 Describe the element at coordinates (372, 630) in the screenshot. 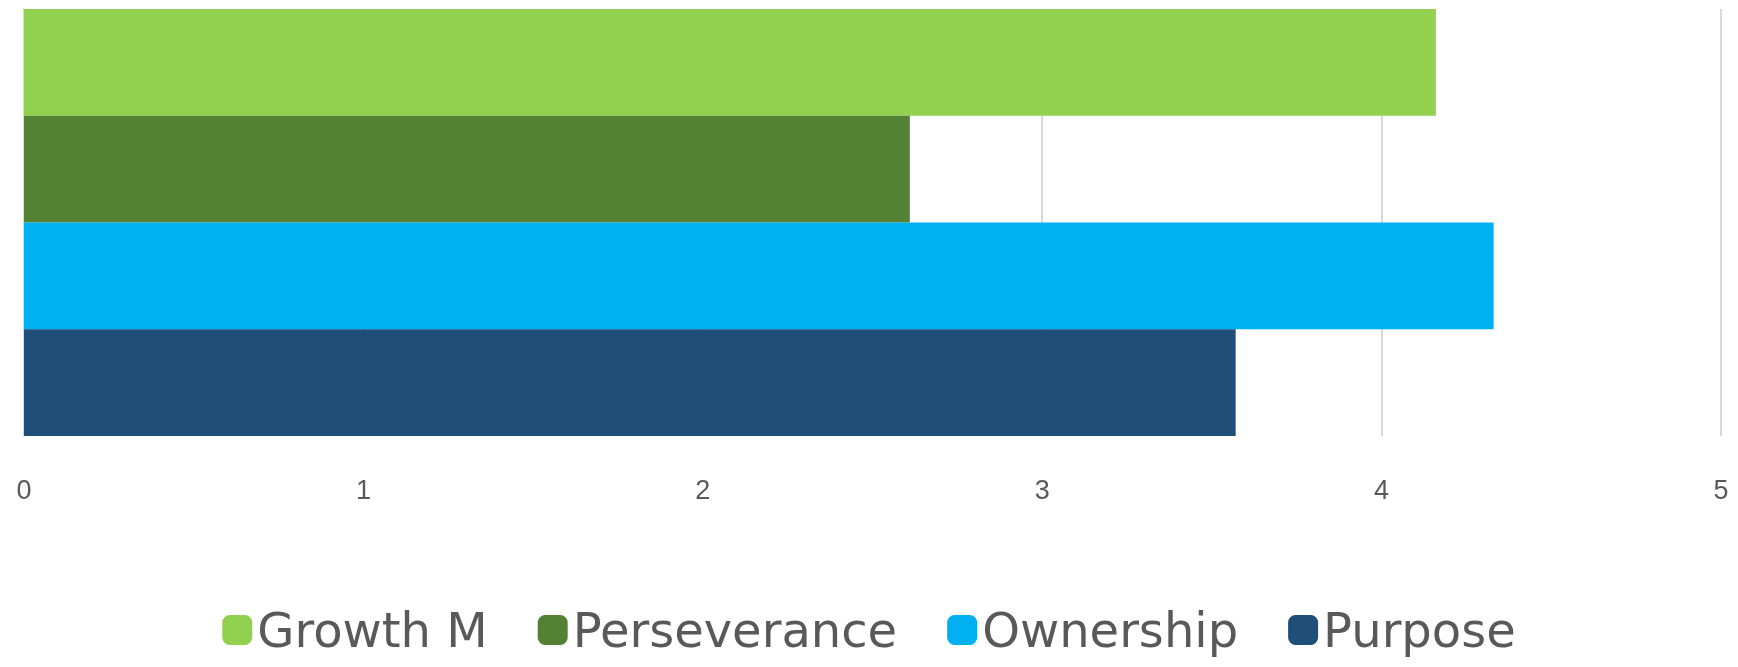

I see `legend-label: Growth M` at that location.